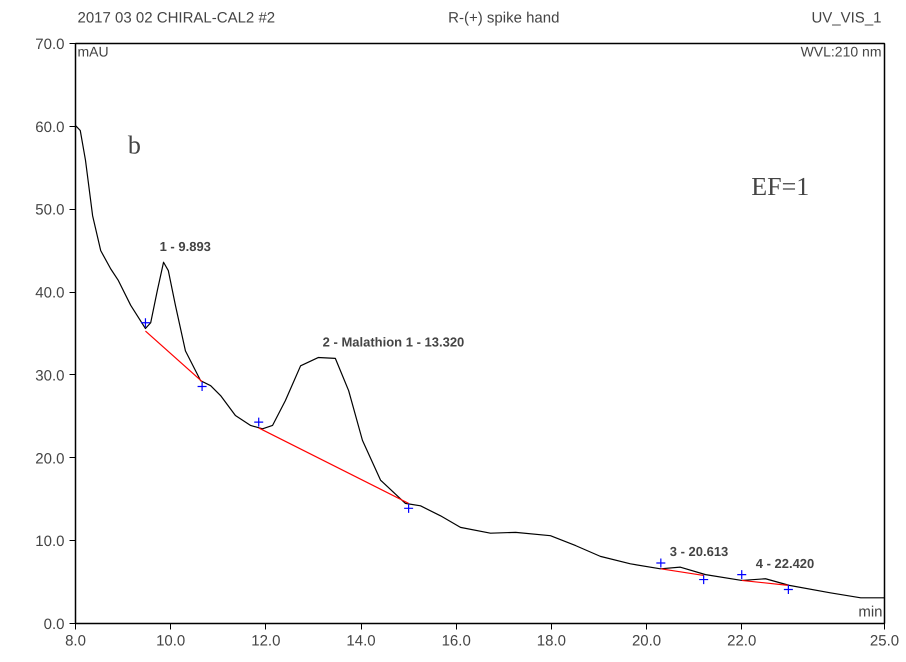 This screenshot has height=662, width=906. Describe the element at coordinates (504, 18) in the screenshot. I see `chart-title: R-(+) spike hand` at that location.